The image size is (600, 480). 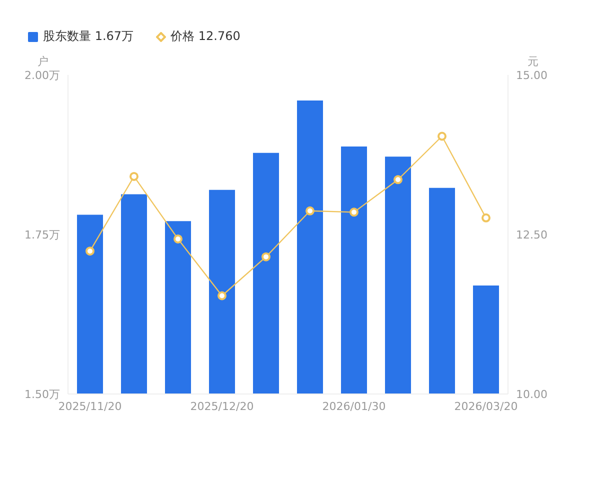 What do you see at coordinates (532, 235) in the screenshot?
I see `y2-tick-label: 12.50` at bounding box center [532, 235].